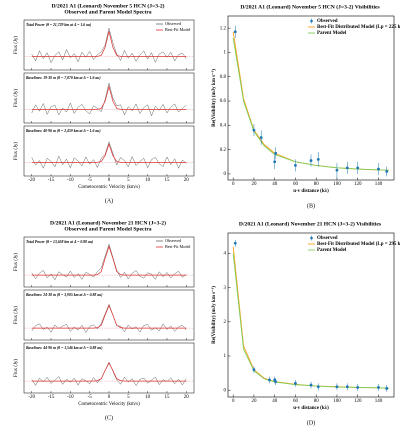  I want to click on y-tick-label: 0.2, so click(223, 150).